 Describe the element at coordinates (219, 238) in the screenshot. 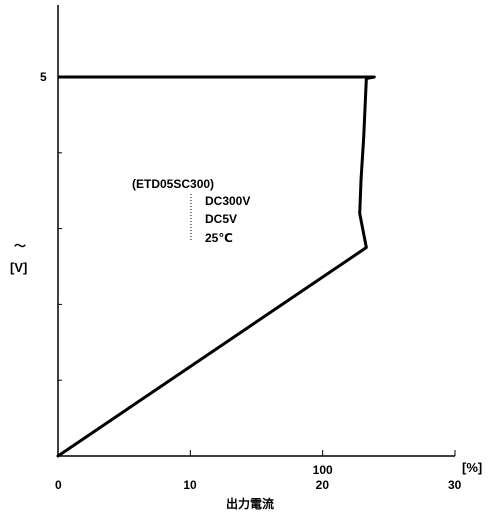

I see `annotation-temperature: 25℃` at that location.